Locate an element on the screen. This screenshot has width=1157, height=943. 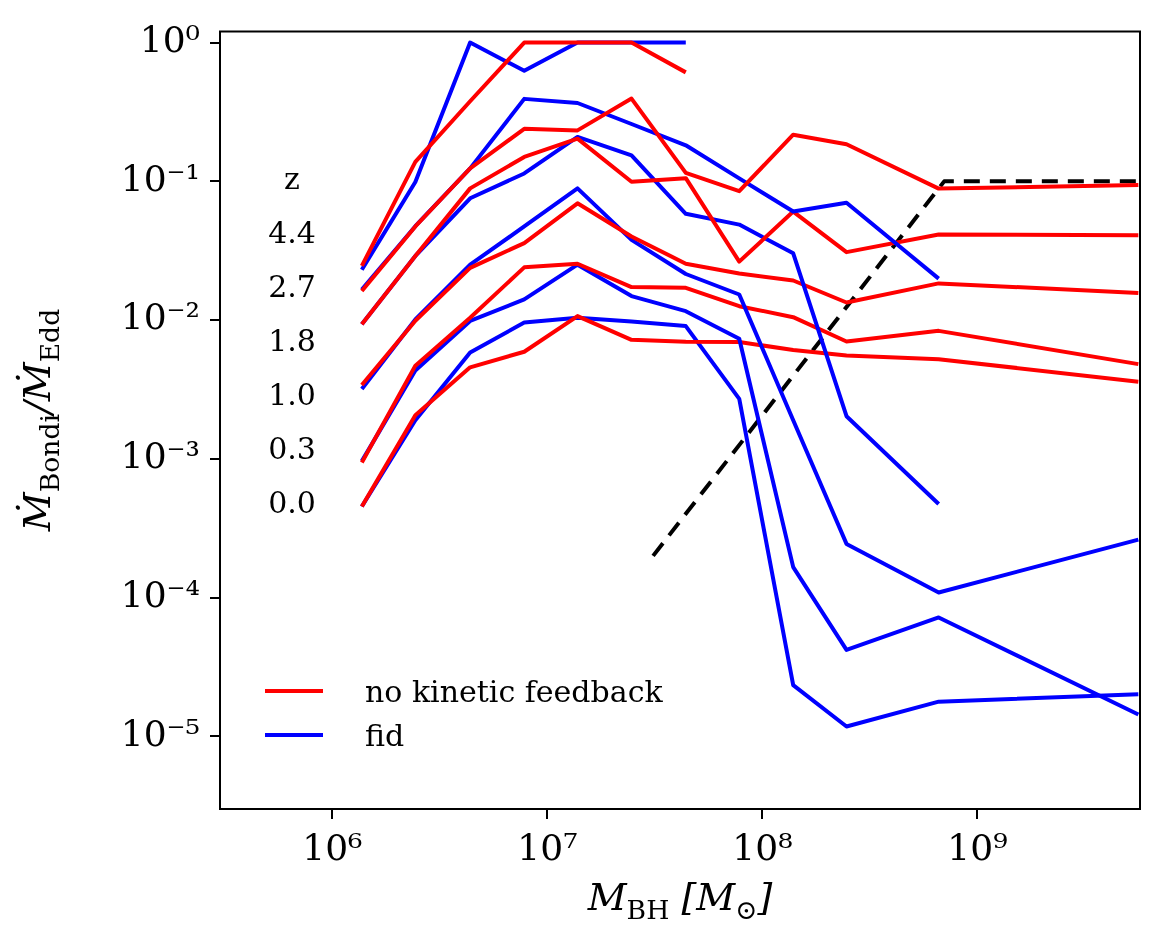
annotation: 1.8 is located at coordinates (292, 341).